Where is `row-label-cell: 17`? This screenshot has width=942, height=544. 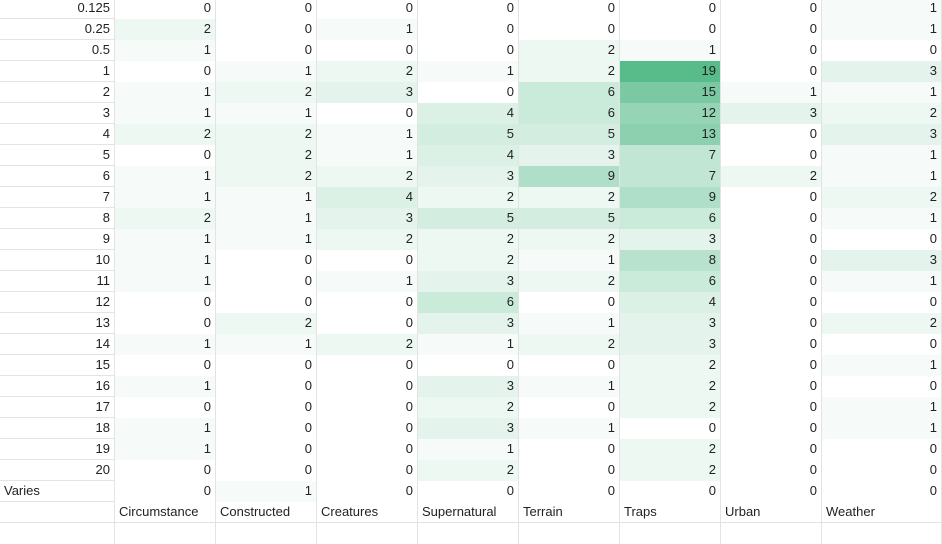 row-label-cell: 17 is located at coordinates (57, 407).